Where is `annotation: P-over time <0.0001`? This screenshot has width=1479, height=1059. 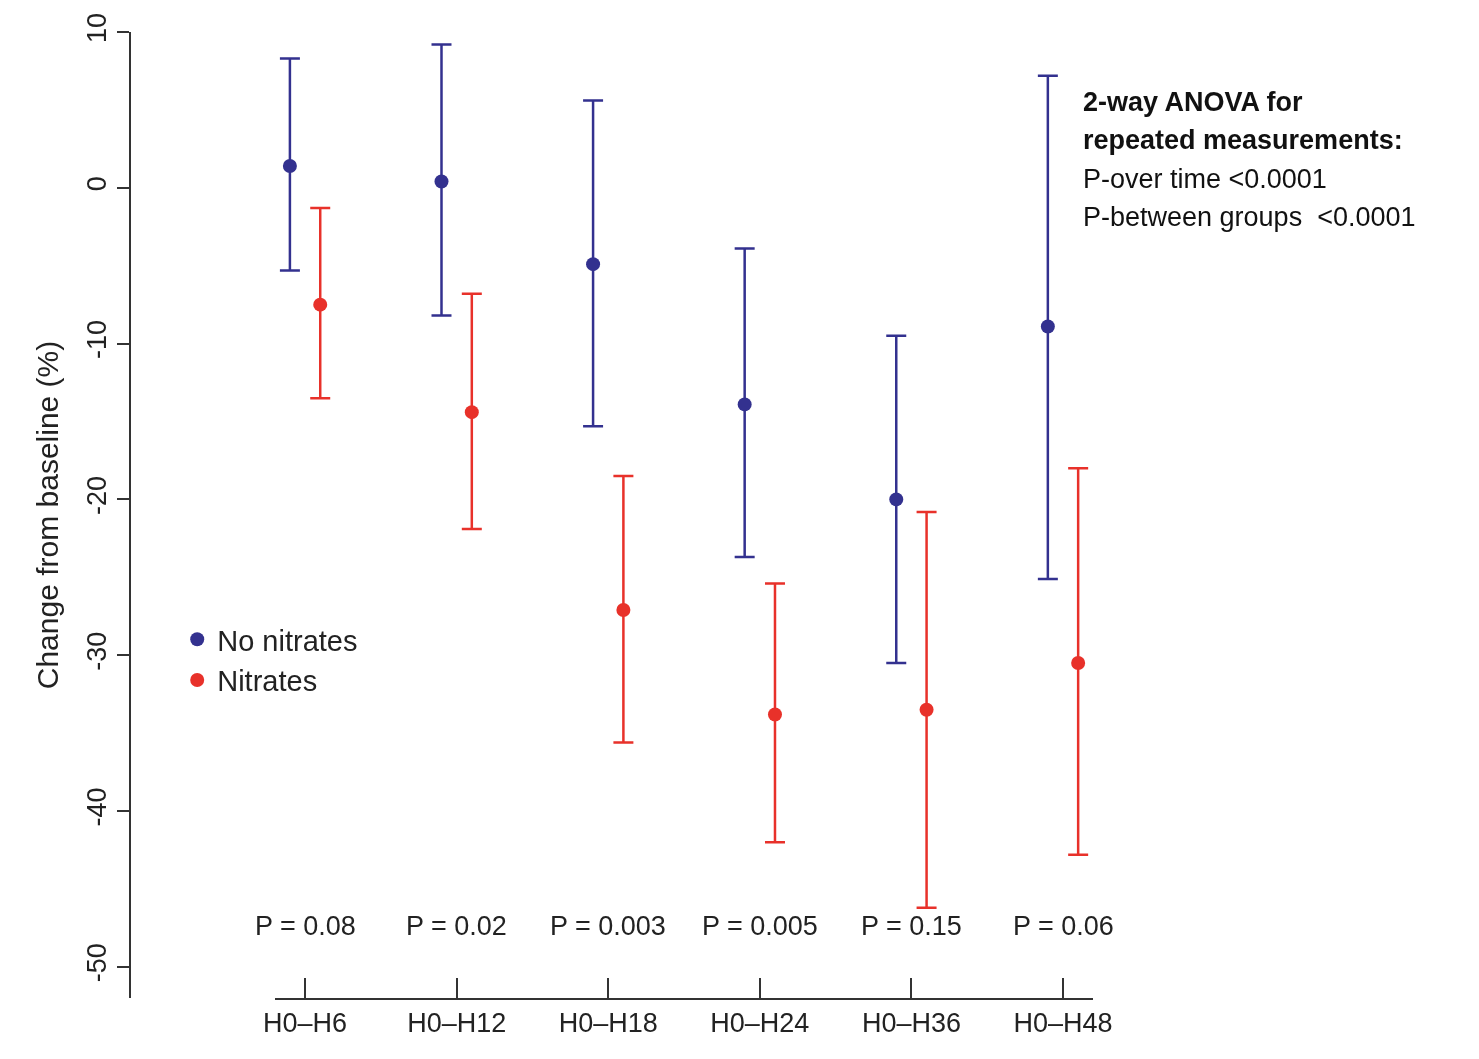
annotation: P-over time <0.0001 is located at coordinates (1205, 179).